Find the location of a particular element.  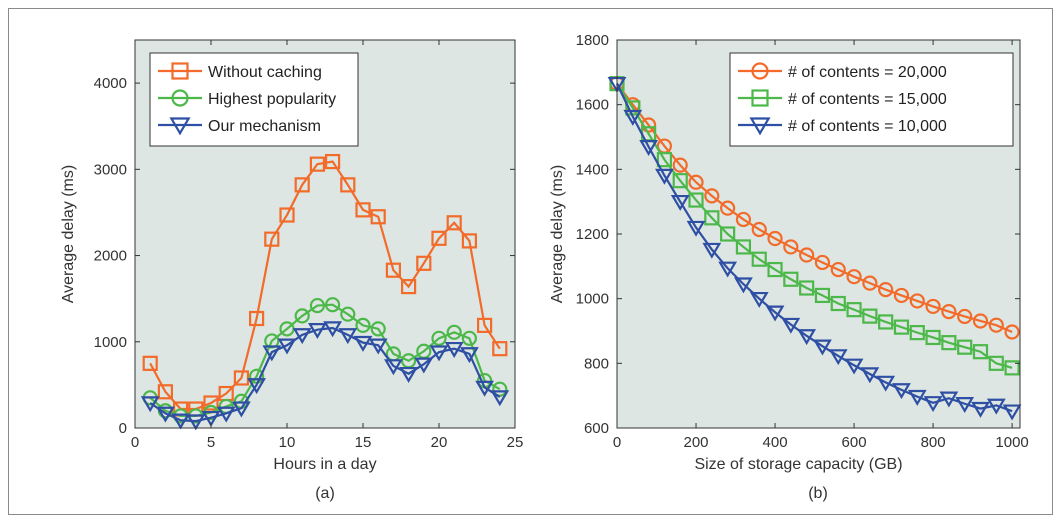

x-tick-label: 200 is located at coordinates (696, 442).